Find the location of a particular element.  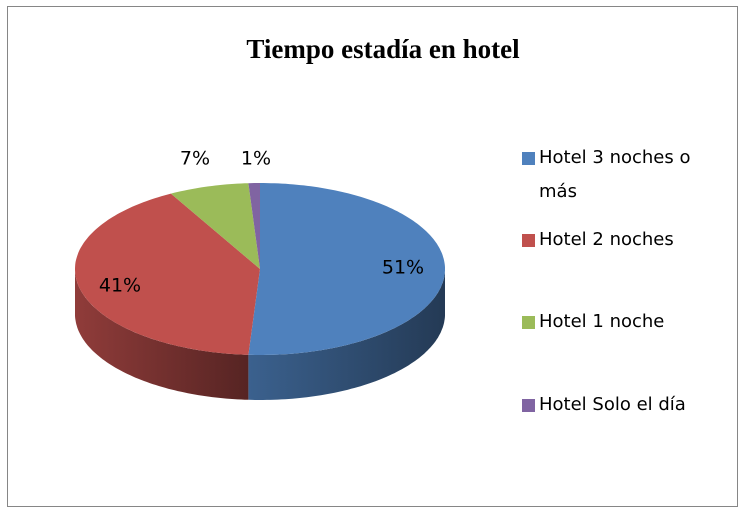

legend-item: Hotel 2 noches is located at coordinates (623, 240).